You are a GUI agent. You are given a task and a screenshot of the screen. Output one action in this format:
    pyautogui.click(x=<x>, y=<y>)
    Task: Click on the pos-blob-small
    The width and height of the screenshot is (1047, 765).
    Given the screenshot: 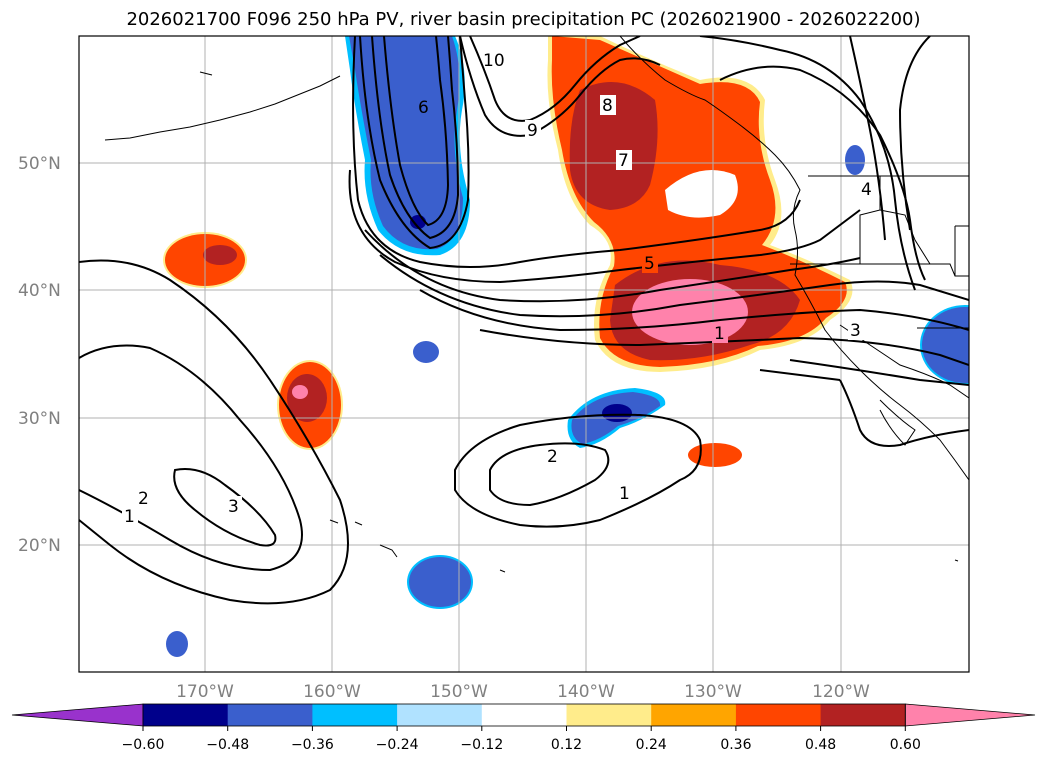 What is the action you would take?
    pyautogui.click(x=715, y=455)
    